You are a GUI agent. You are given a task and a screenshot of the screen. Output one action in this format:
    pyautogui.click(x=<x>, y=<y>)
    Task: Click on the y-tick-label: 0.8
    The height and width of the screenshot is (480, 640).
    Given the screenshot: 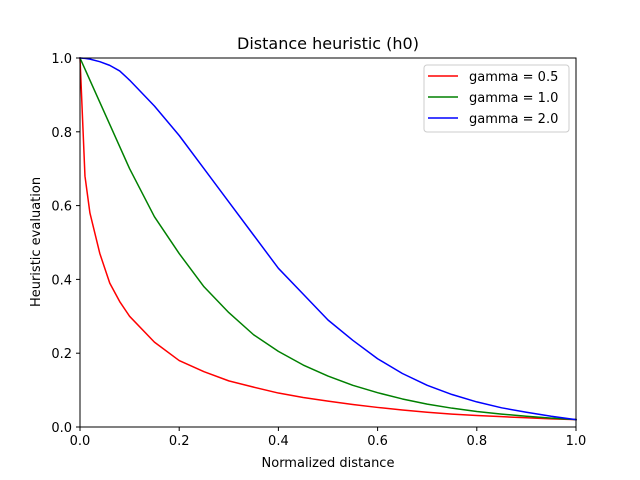 What is the action you would take?
    pyautogui.click(x=61, y=133)
    